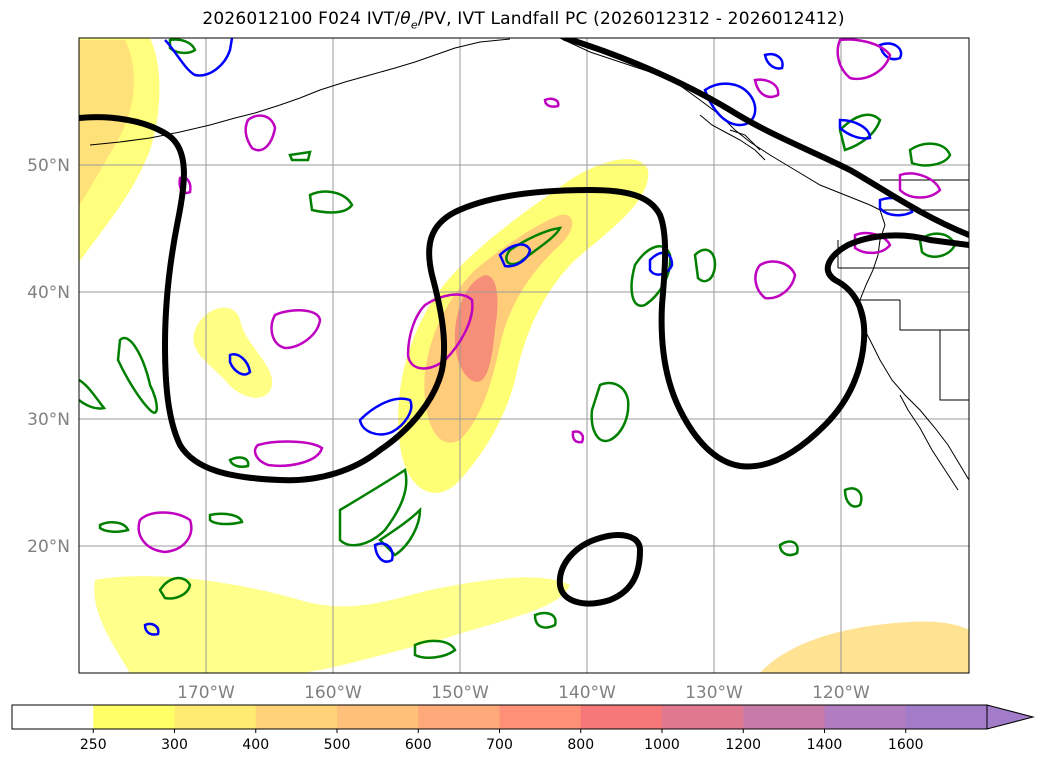 This screenshot has height=767, width=1047. What do you see at coordinates (714, 693) in the screenshot?
I see `lon-label-130: 130°W` at bounding box center [714, 693].